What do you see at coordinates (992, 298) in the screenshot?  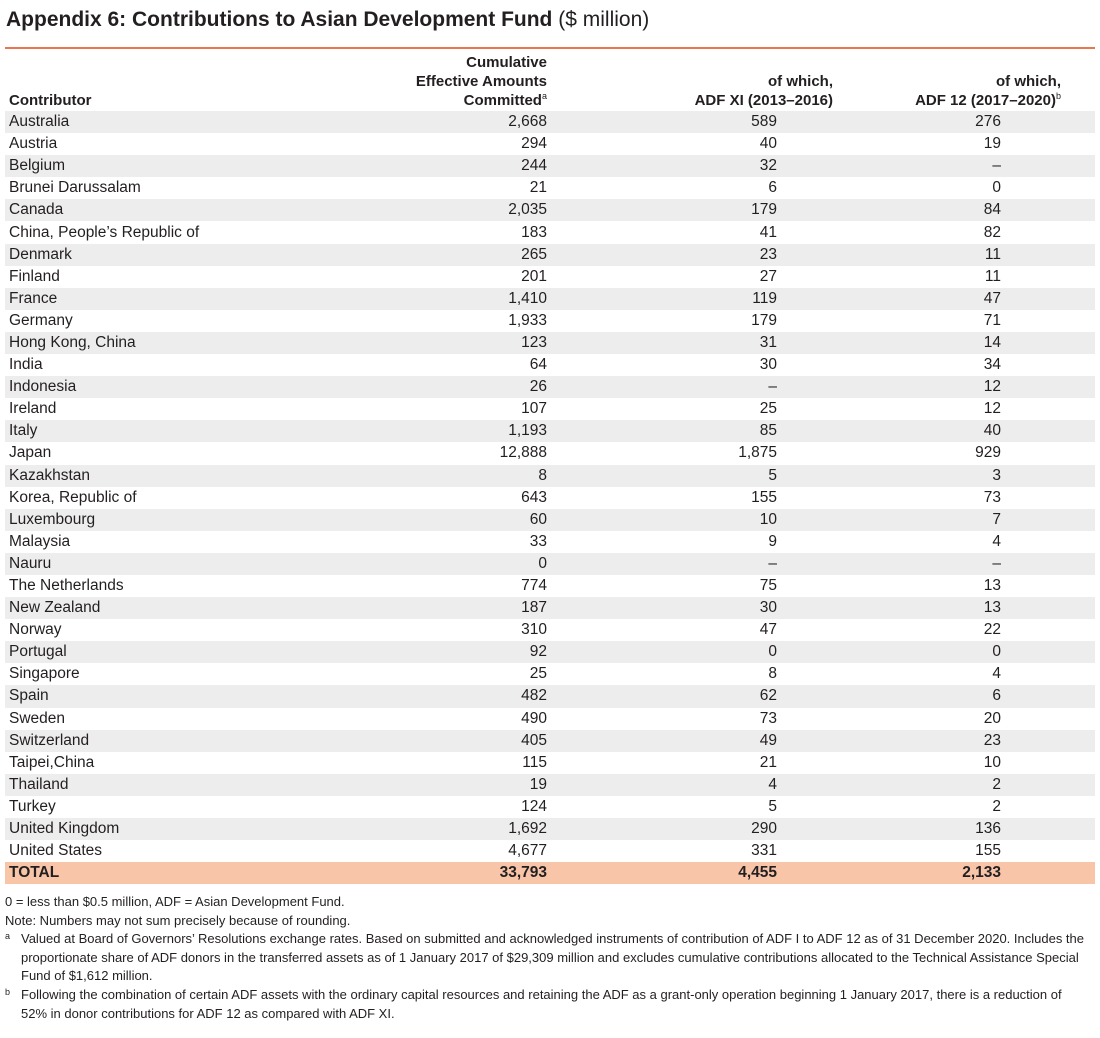 I see `adf12-amount: 47` at bounding box center [992, 298].